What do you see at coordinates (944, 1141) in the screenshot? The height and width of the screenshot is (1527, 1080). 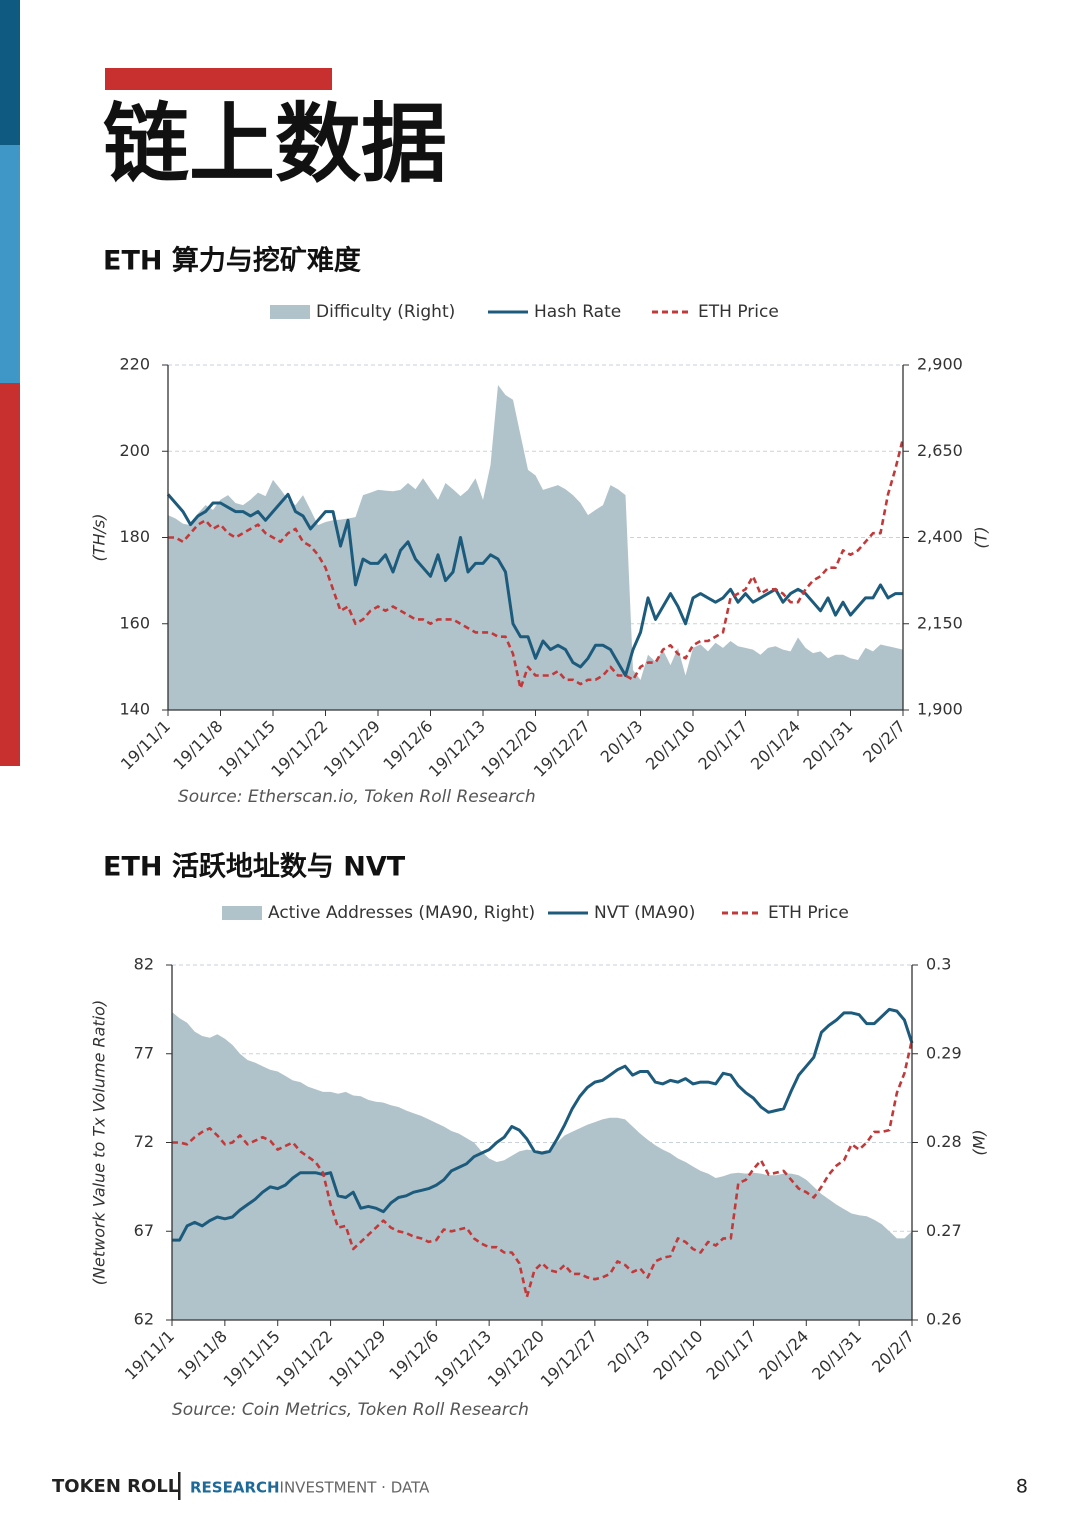 I see `y2-tick-label: 0.28` at bounding box center [944, 1141].